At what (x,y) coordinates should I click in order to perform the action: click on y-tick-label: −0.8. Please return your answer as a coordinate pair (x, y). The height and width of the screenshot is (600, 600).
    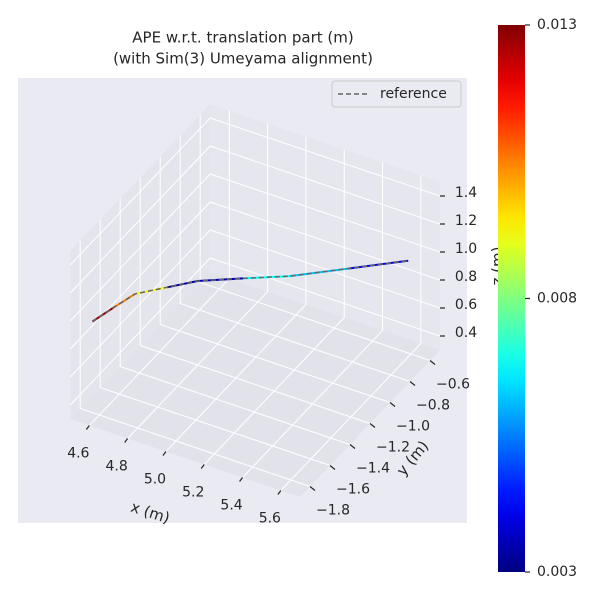
    Looking at the image, I should click on (433, 406).